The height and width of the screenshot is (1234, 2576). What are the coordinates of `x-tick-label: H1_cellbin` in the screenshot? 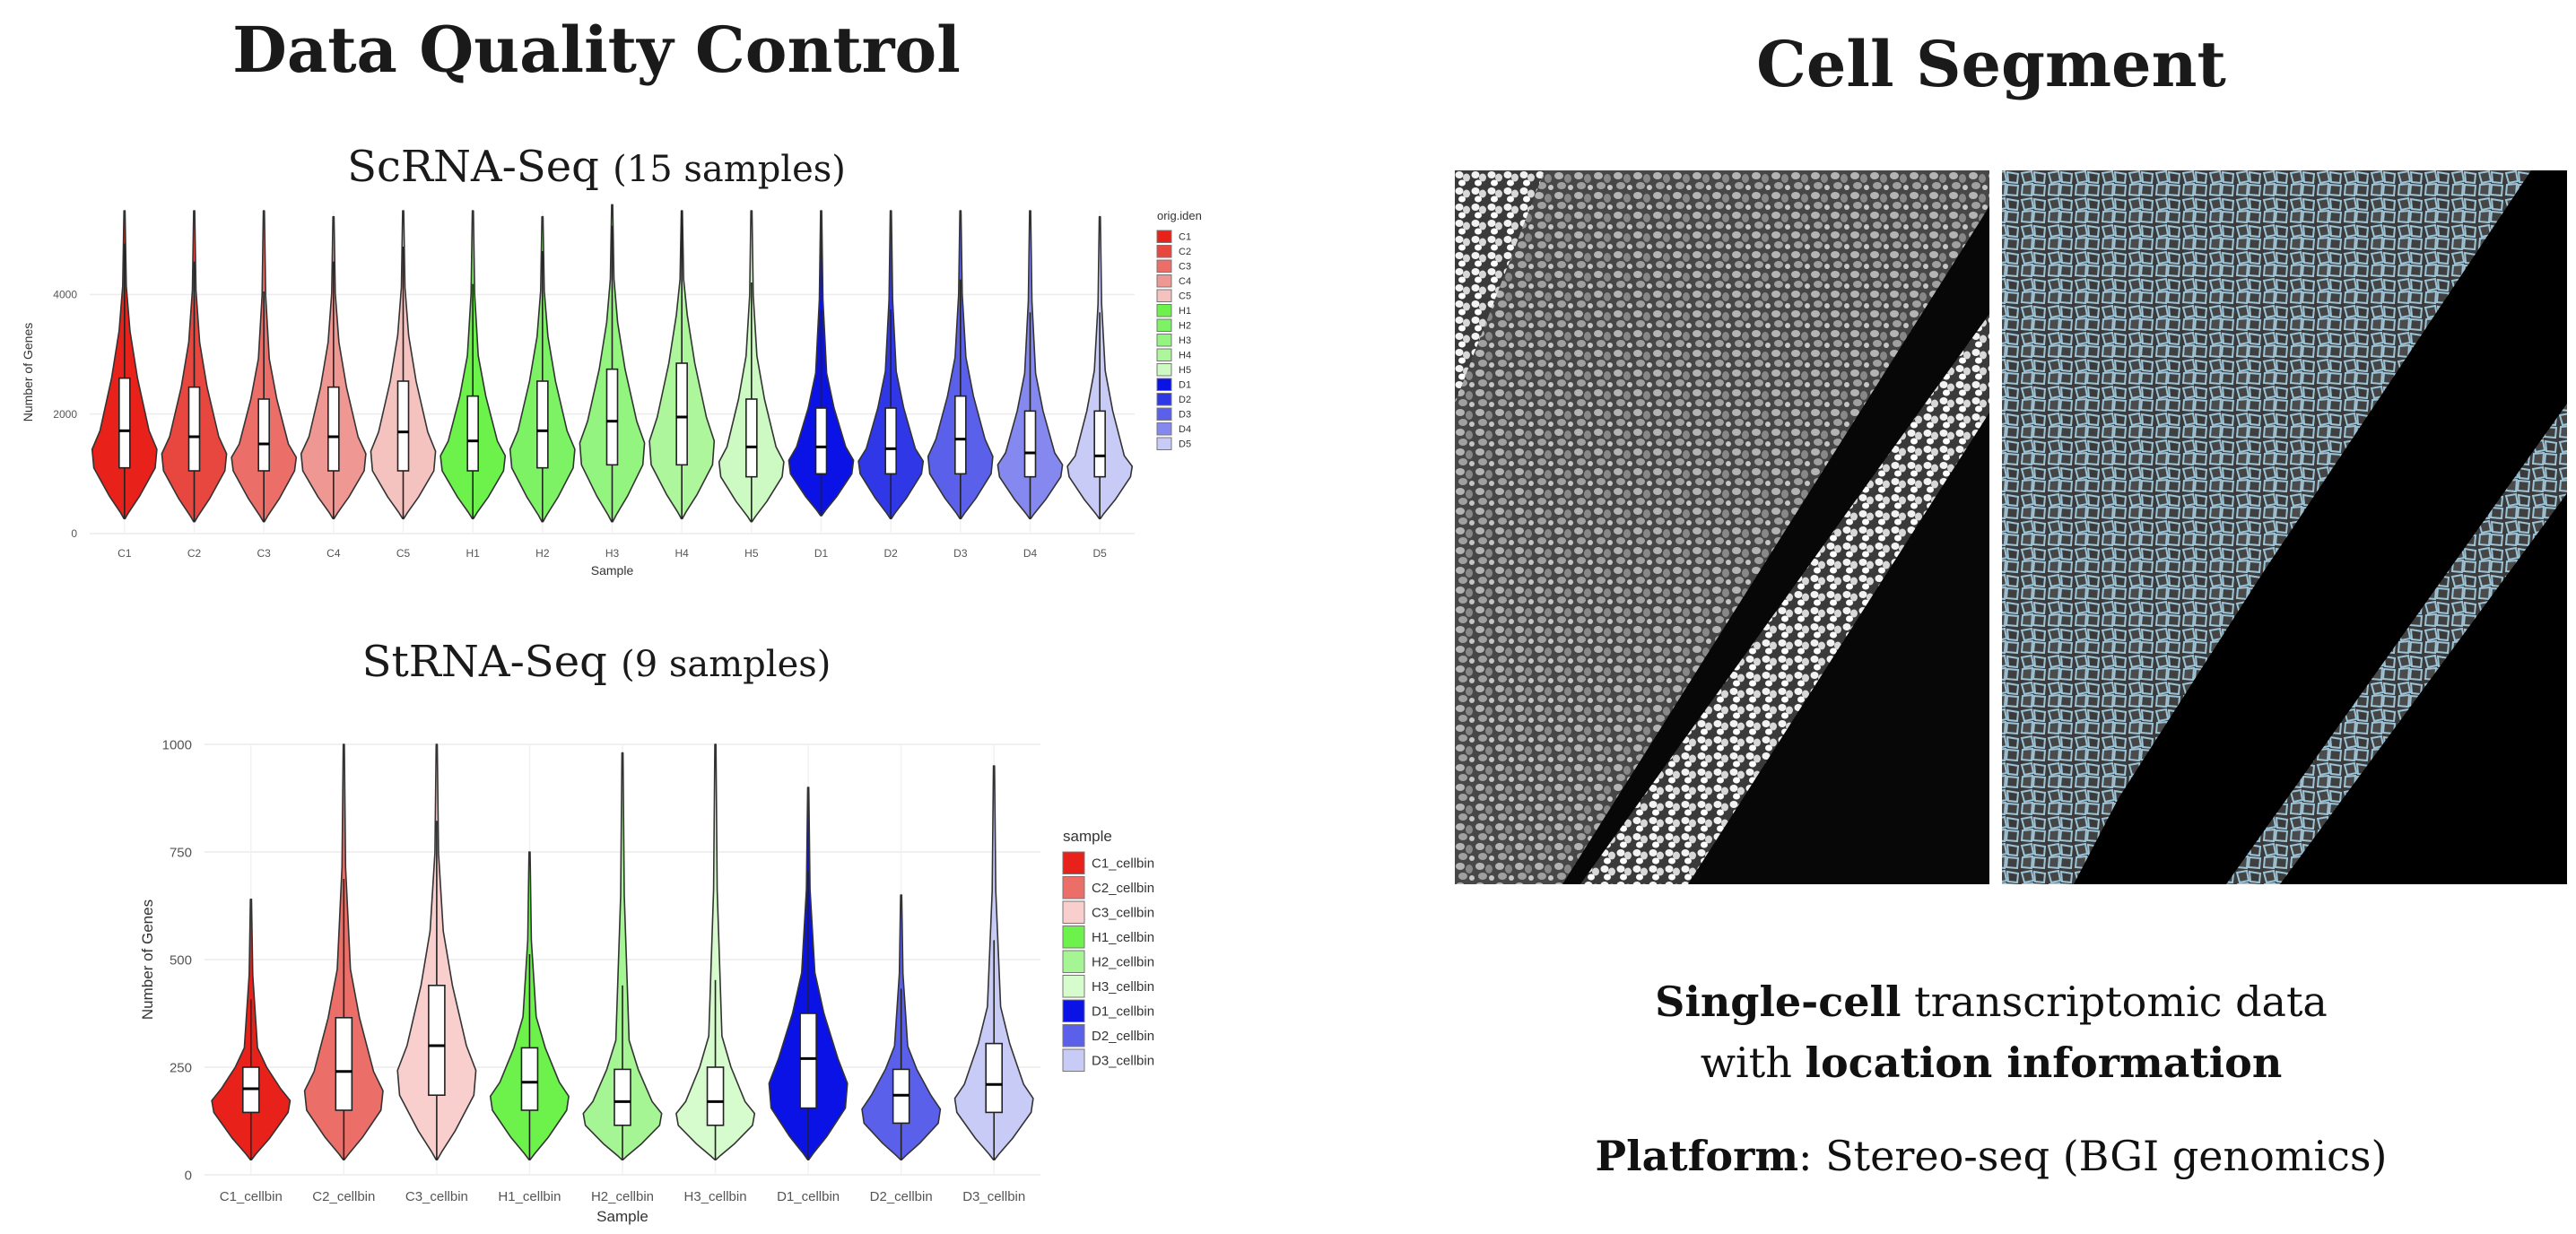 It's located at (529, 1196).